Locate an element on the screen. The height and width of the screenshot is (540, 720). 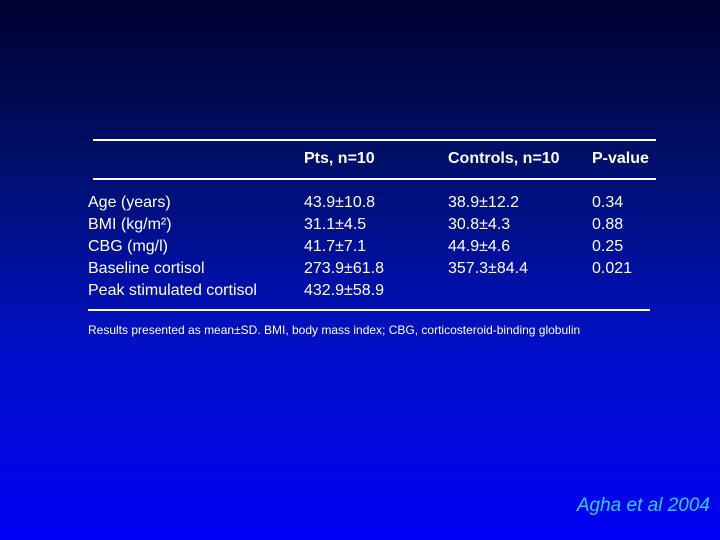
cell: 0.021 is located at coordinates (612, 268).